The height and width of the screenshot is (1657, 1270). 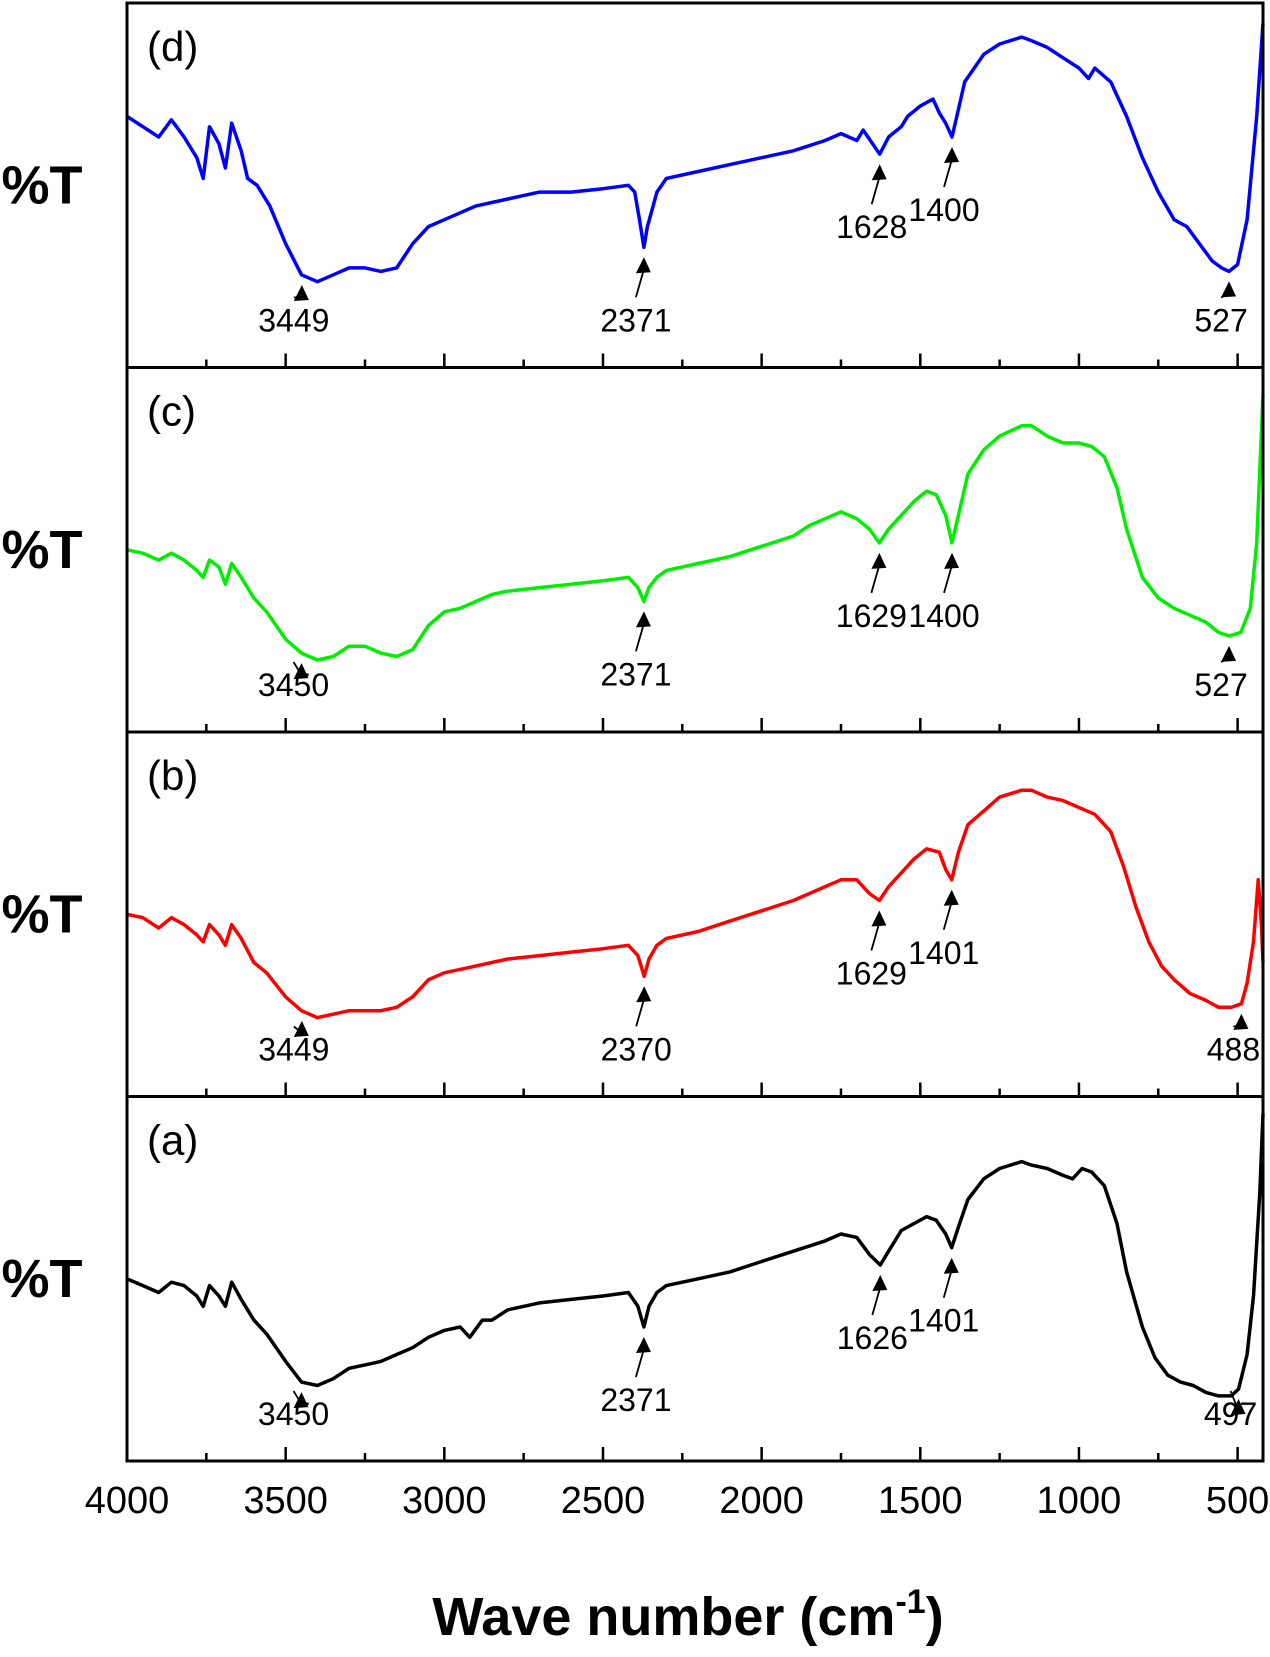 I want to click on x-axis-title: Wave number (cm-1), so click(x=687, y=1615).